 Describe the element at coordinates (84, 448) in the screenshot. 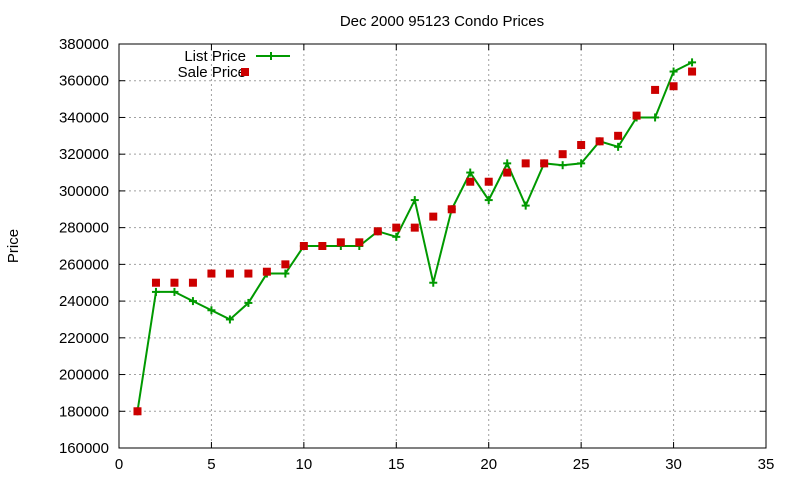

I see `y-tick-label: 160000` at that location.